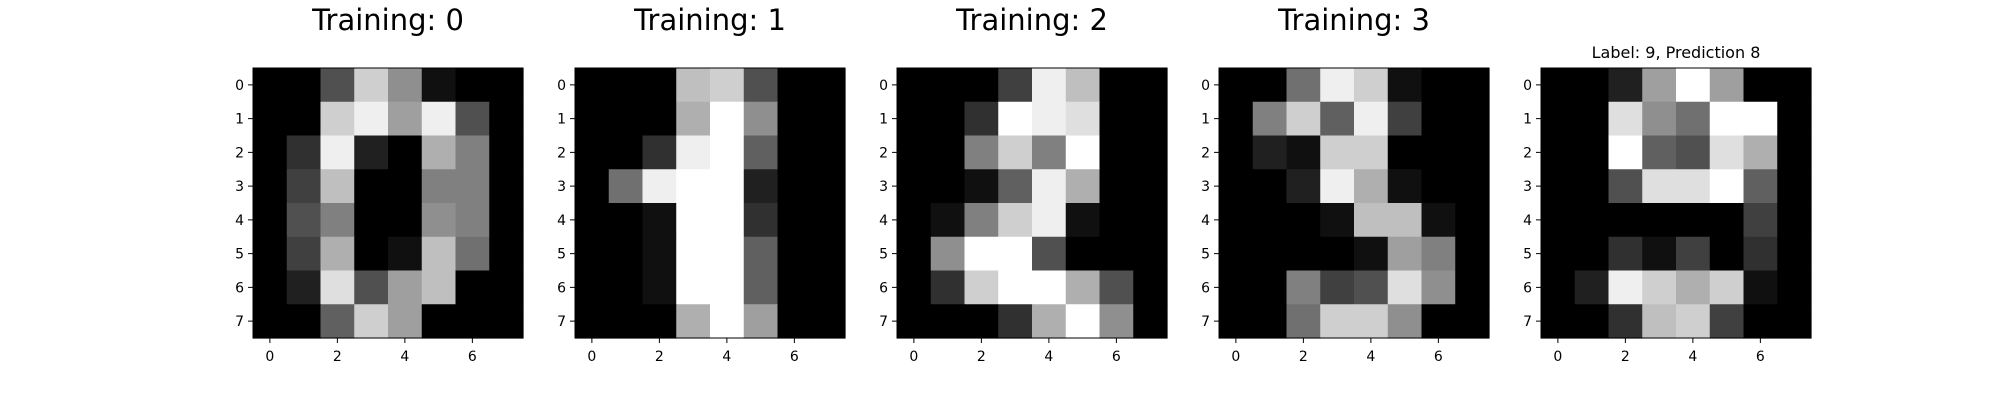 This screenshot has width=2000, height=400. I want to click on y-tick-label: 7, so click(239, 322).